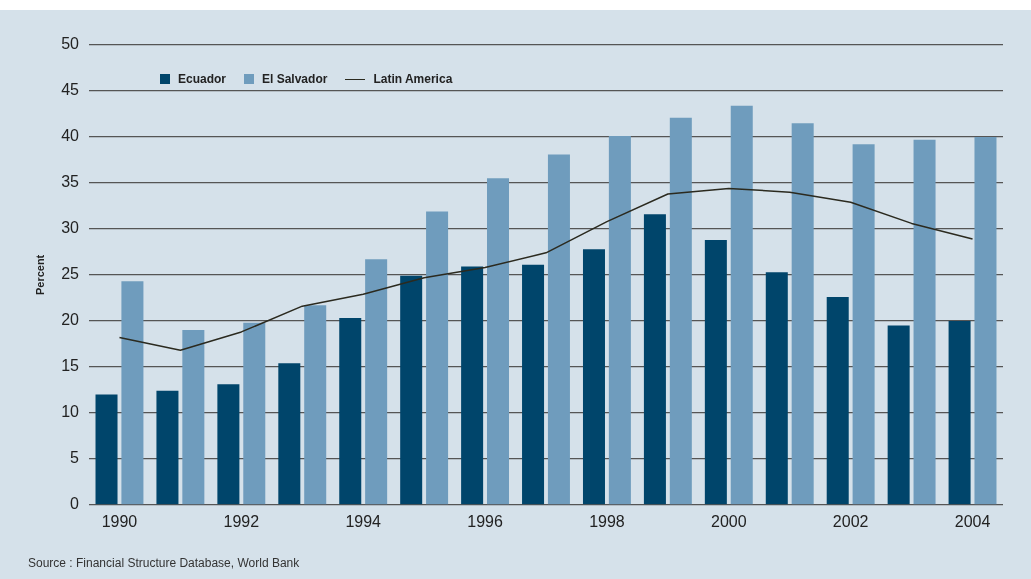 The width and height of the screenshot is (1031, 579). I want to click on x-tick-label: 2004, so click(972, 521).